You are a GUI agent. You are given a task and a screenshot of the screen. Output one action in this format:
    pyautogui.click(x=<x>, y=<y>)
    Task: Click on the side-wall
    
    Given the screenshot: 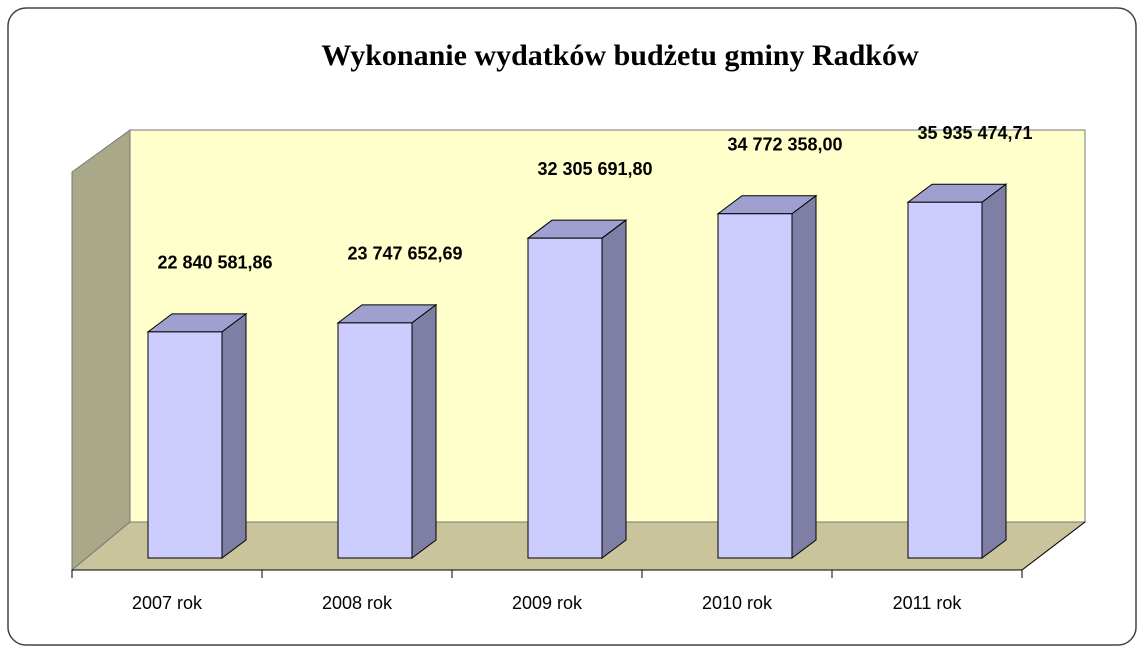 What is the action you would take?
    pyautogui.click(x=101, y=350)
    